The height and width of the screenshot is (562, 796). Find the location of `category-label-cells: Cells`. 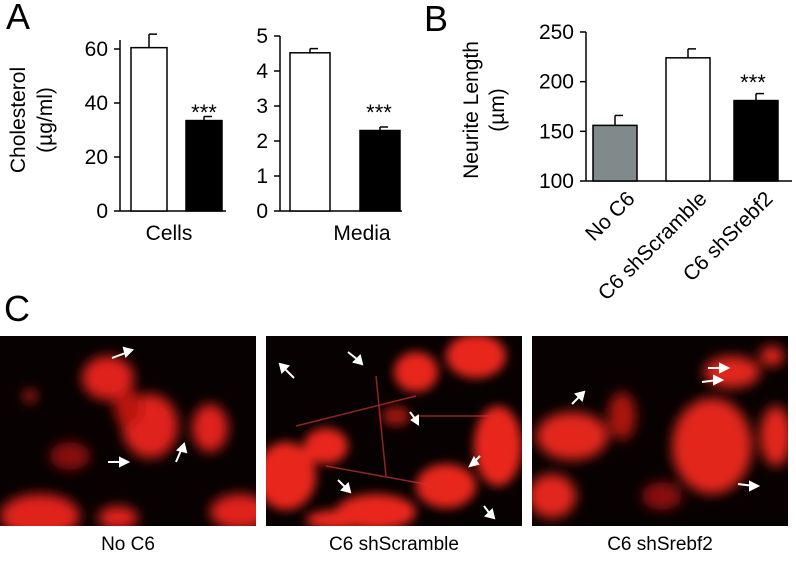

category-label-cells: Cells is located at coordinates (169, 233).